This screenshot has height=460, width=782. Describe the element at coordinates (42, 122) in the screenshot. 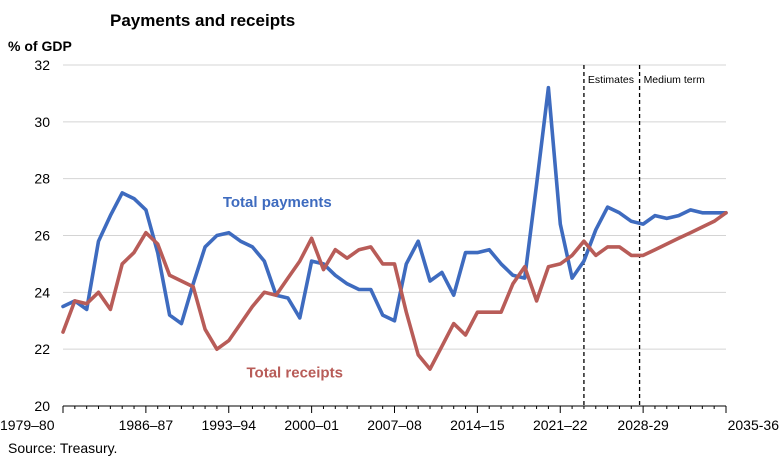

I see `y-tick-label: 30` at that location.